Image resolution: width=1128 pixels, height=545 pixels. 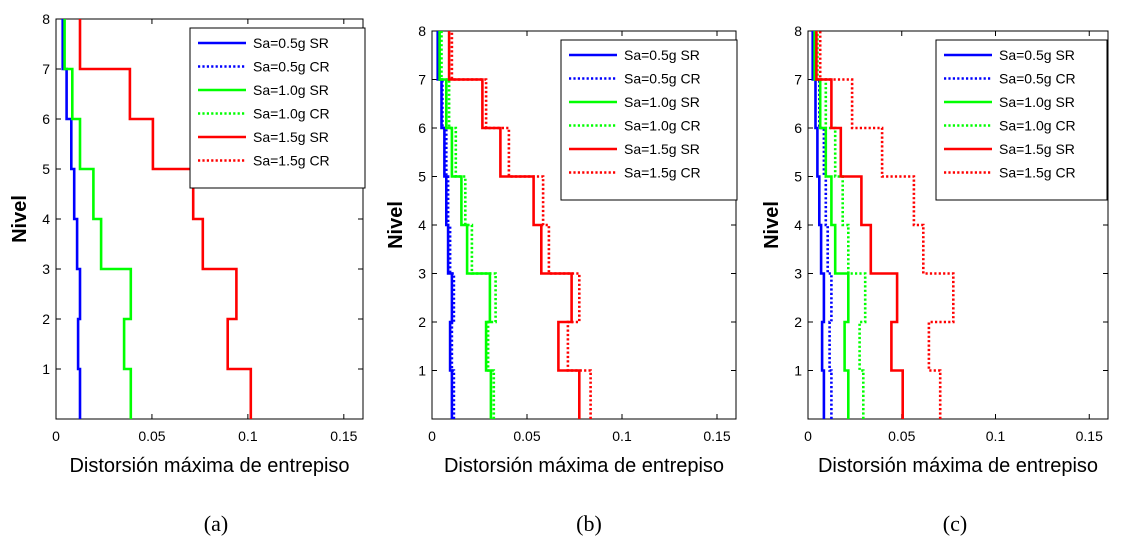 What do you see at coordinates (955, 523) in the screenshot?
I see `panel-label: (c)` at bounding box center [955, 523].